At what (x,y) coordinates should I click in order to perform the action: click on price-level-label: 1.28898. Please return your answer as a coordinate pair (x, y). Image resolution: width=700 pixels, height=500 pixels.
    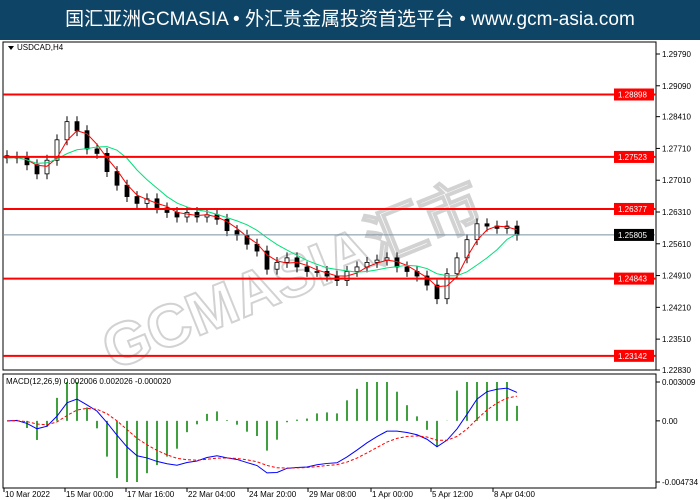
    Looking at the image, I should click on (632, 94).